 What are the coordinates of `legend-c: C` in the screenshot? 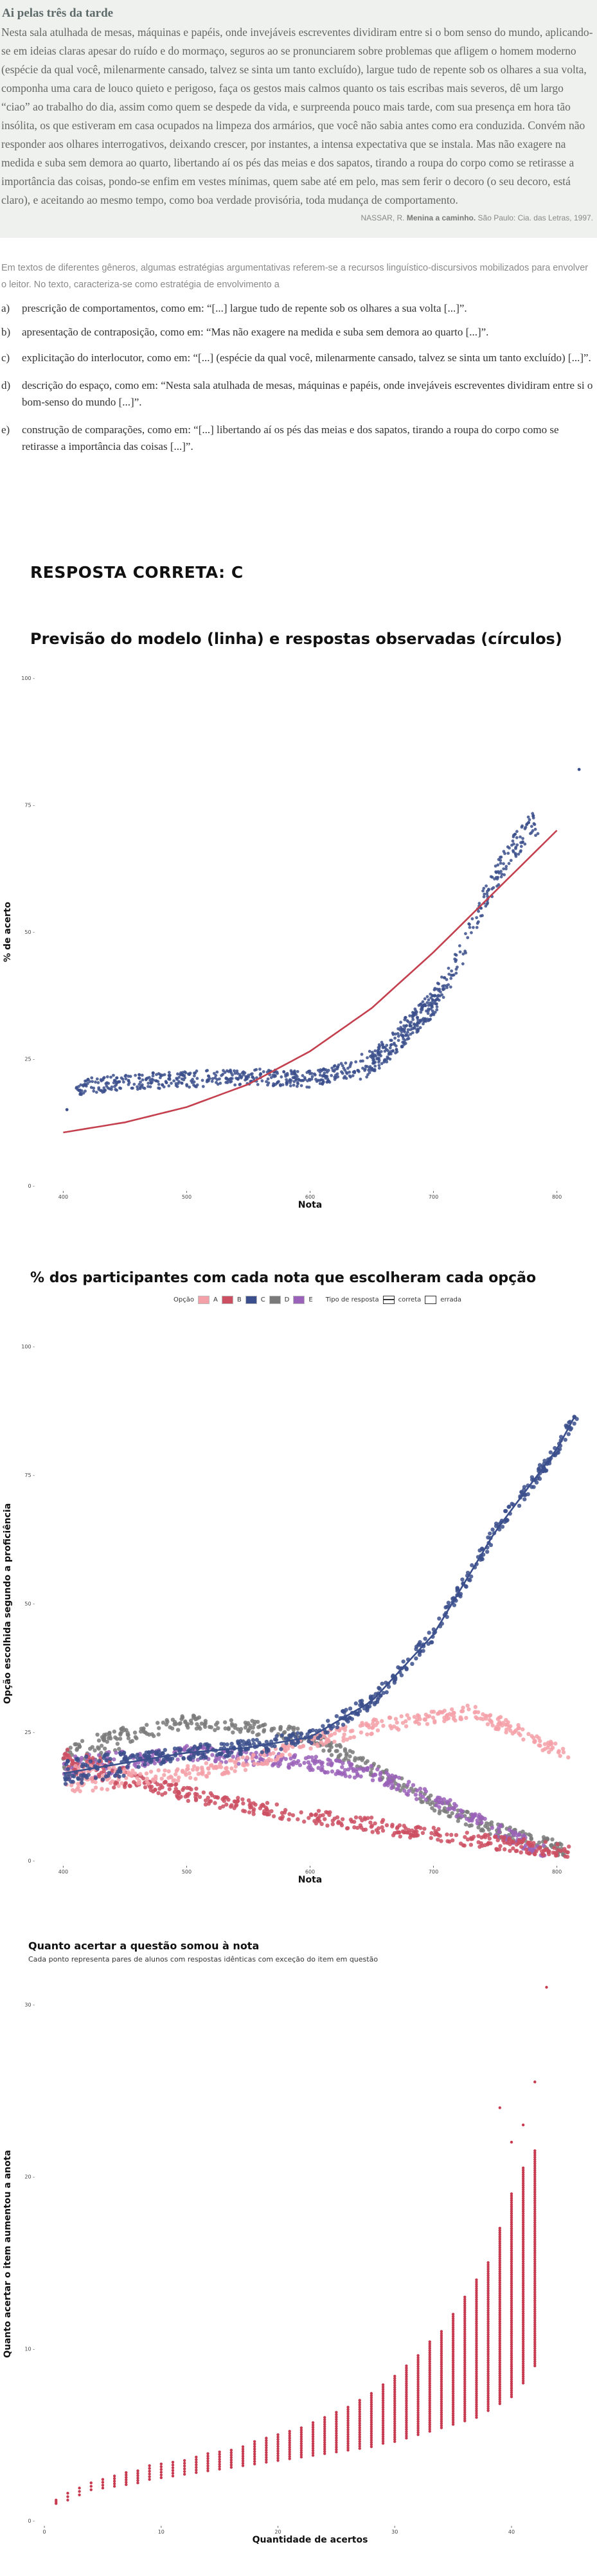 It's located at (262, 1299).